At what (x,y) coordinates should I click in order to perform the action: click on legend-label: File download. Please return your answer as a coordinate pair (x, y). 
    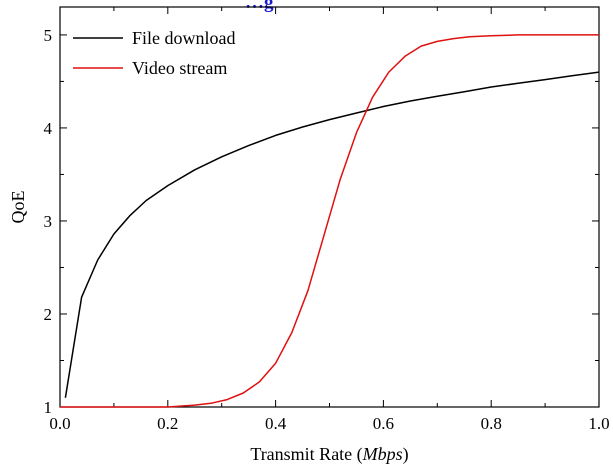
    Looking at the image, I should click on (184, 38).